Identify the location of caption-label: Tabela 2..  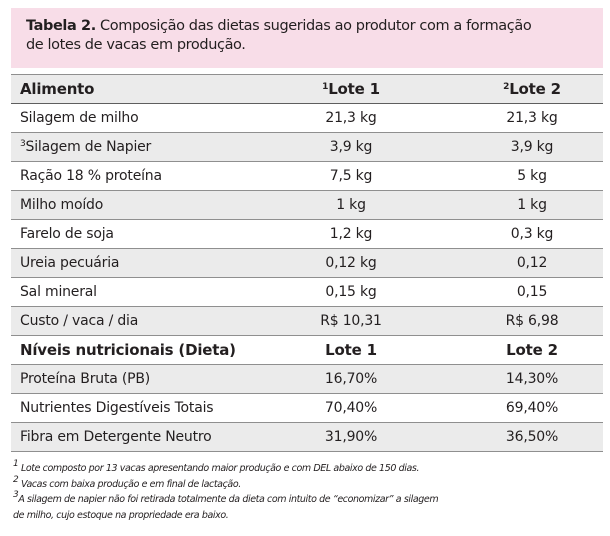
(61, 26).